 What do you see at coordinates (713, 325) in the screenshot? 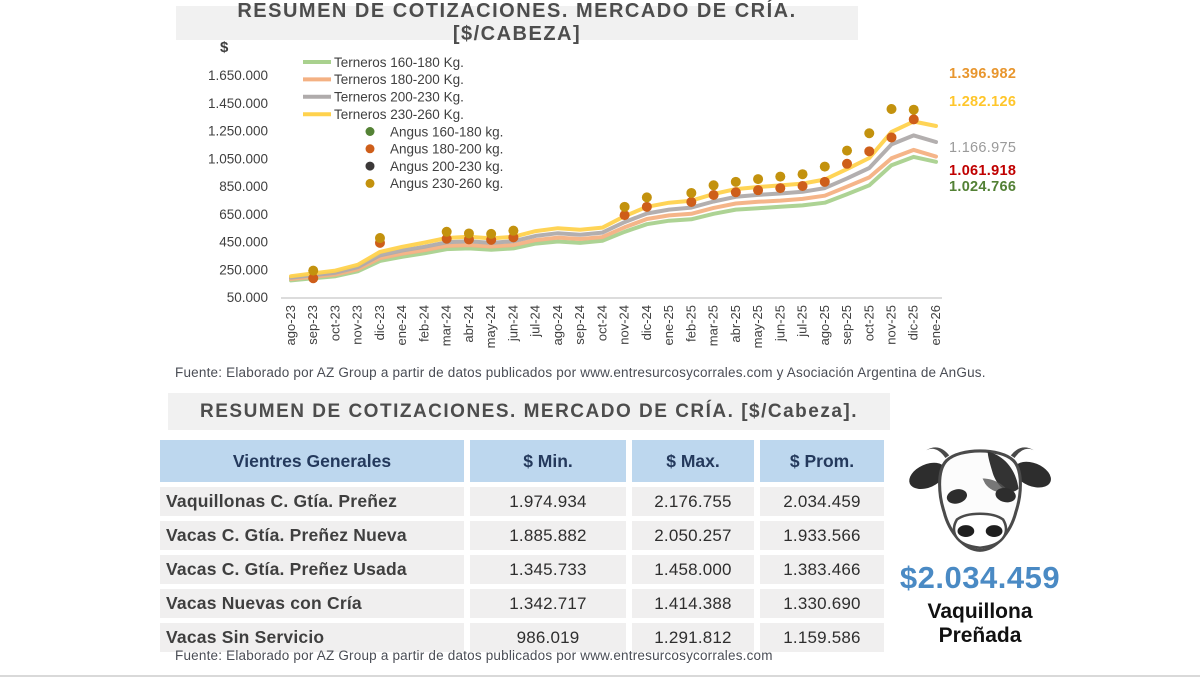
I see `svg-text: mar-25` at bounding box center [713, 325].